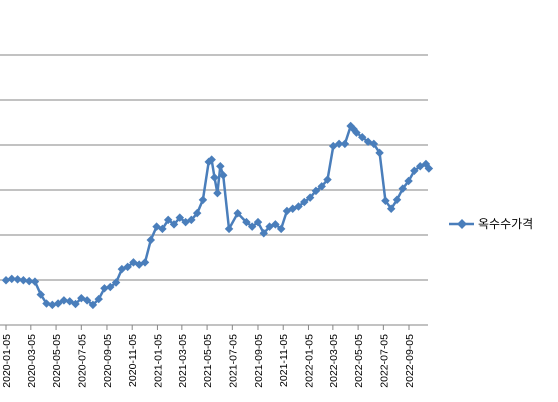 The height and width of the screenshot is (402, 558). Describe the element at coordinates (384, 361) in the screenshot. I see `x-tick-label: 2022-07-05` at that location.